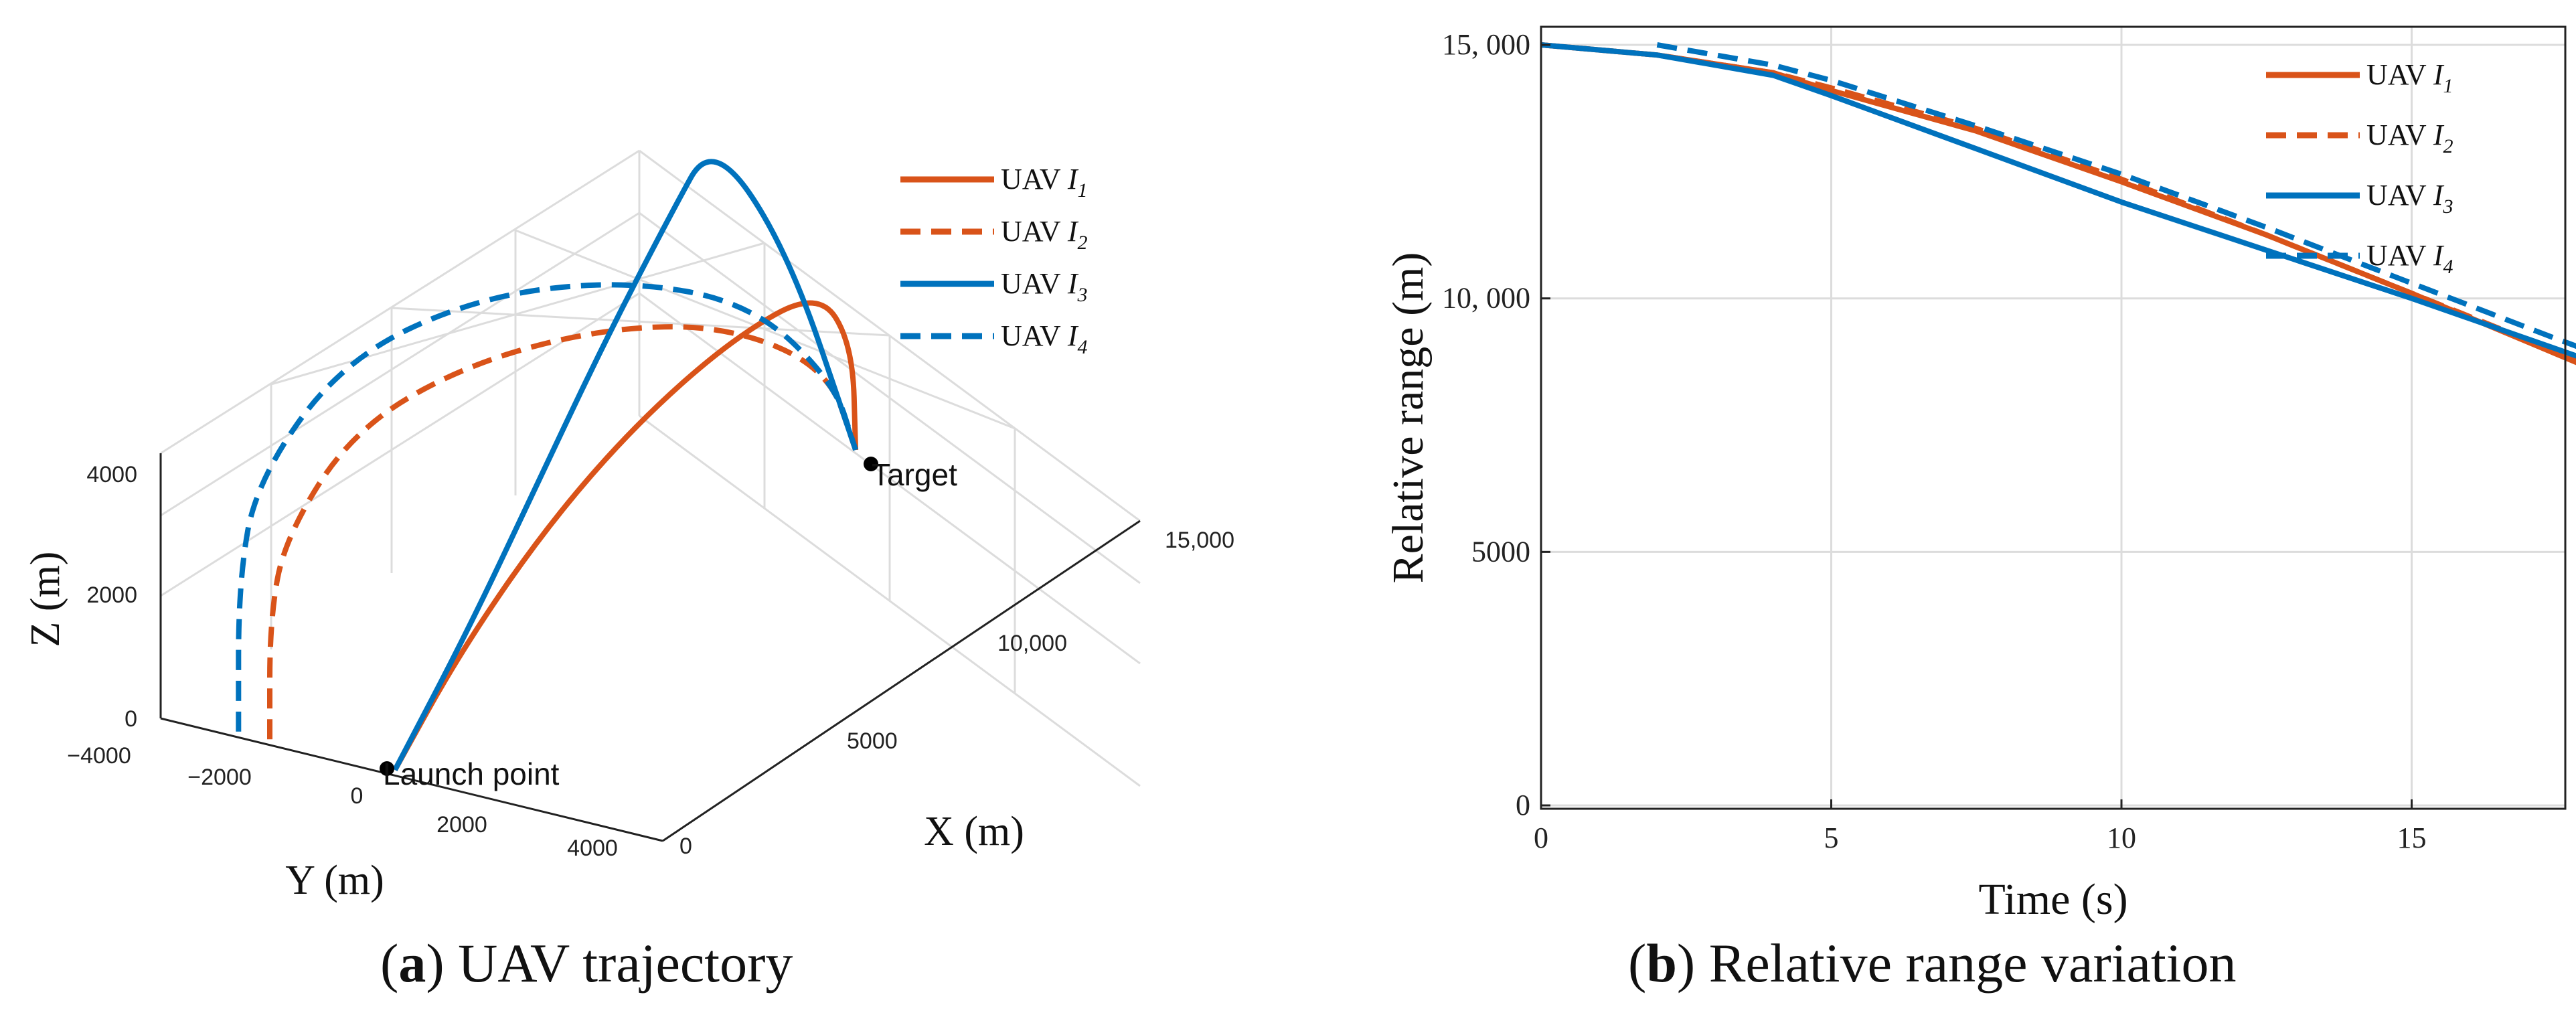 Image resolution: width=2576 pixels, height=1023 pixels. What do you see at coordinates (593, 848) in the screenshot?
I see `y-tick-label: 4000` at bounding box center [593, 848].